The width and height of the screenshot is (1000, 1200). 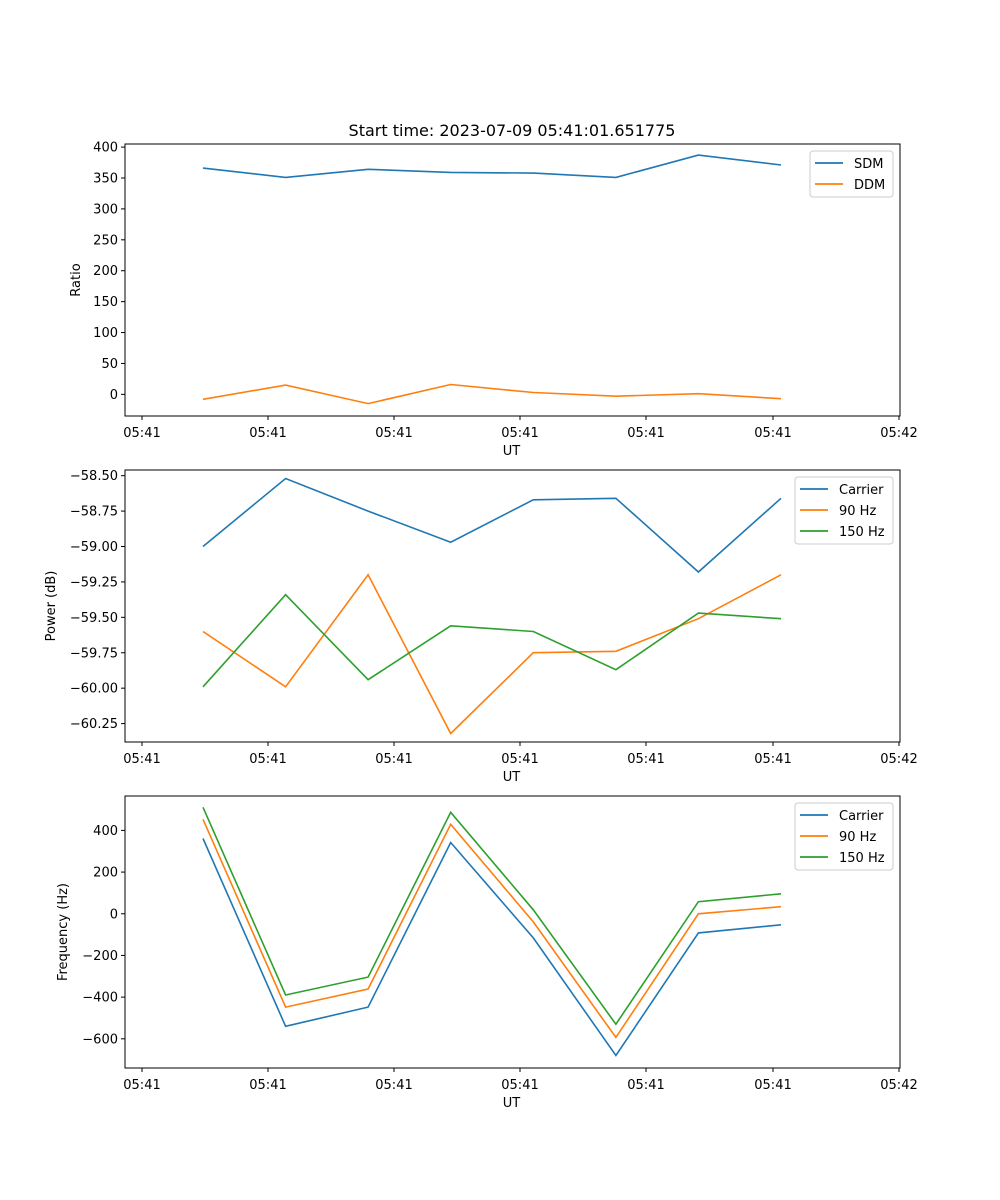 I want to click on y-axis-label: Frequency (Hz), so click(x=63, y=932).